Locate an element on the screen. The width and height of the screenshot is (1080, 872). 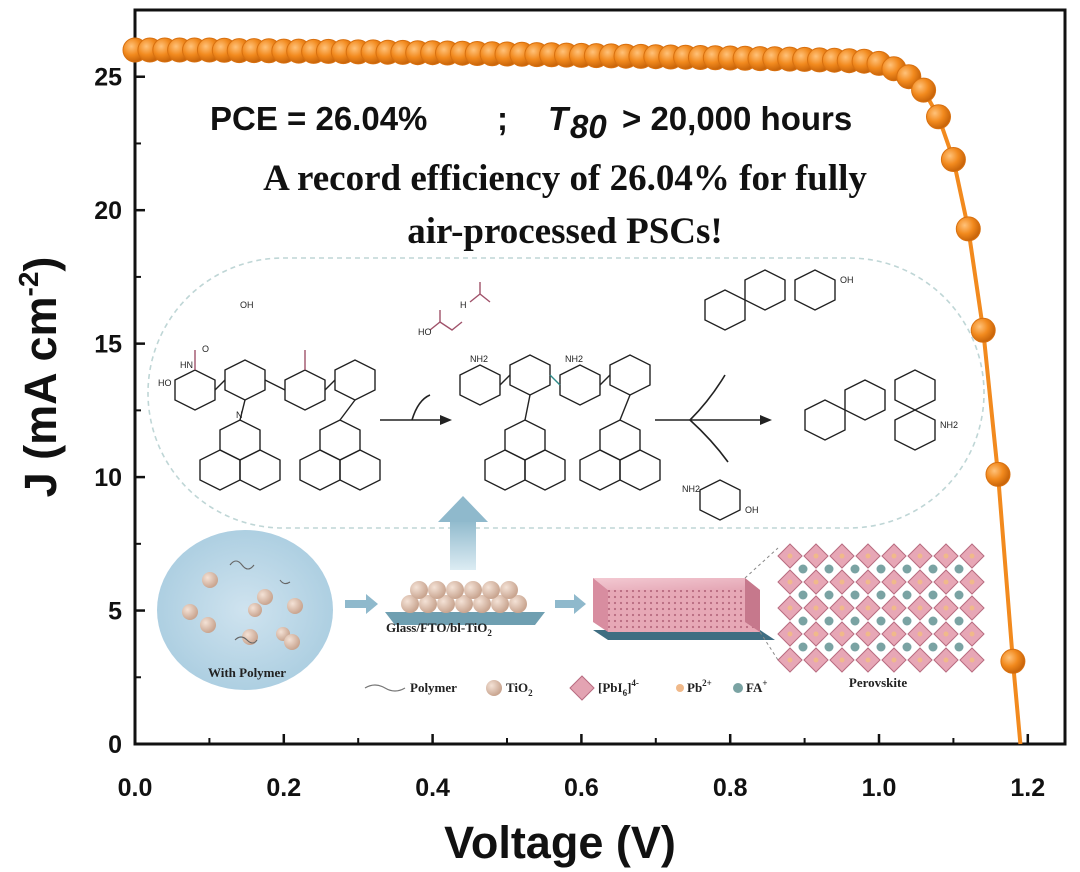
x-tick-label: 0.0 is located at coordinates (135, 788).